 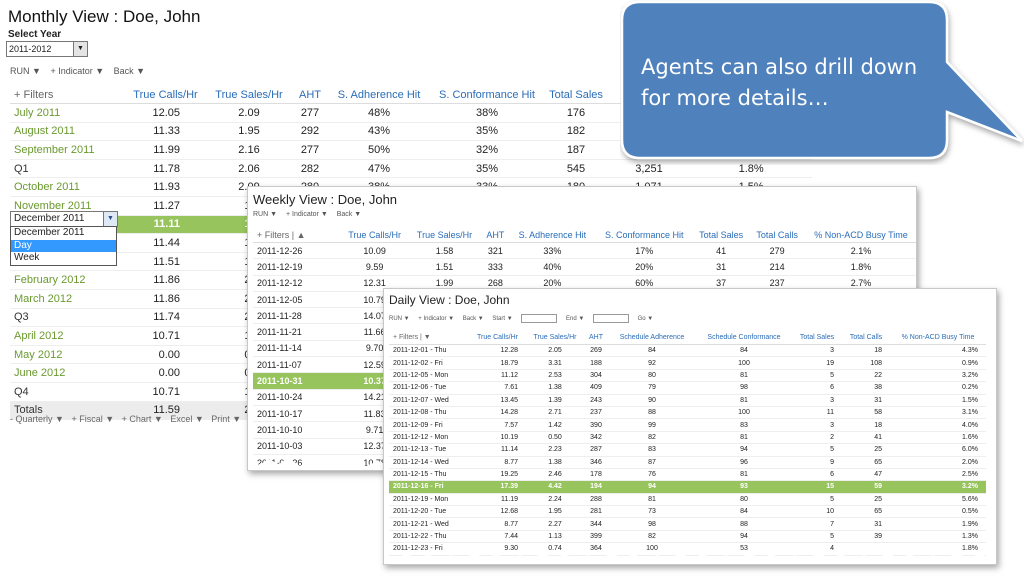 What do you see at coordinates (584, 251) in the screenshot?
I see `table-row: 2011-12-26 10.09 1.58 321 33% 17% 41 279 2.1%` at bounding box center [584, 251].